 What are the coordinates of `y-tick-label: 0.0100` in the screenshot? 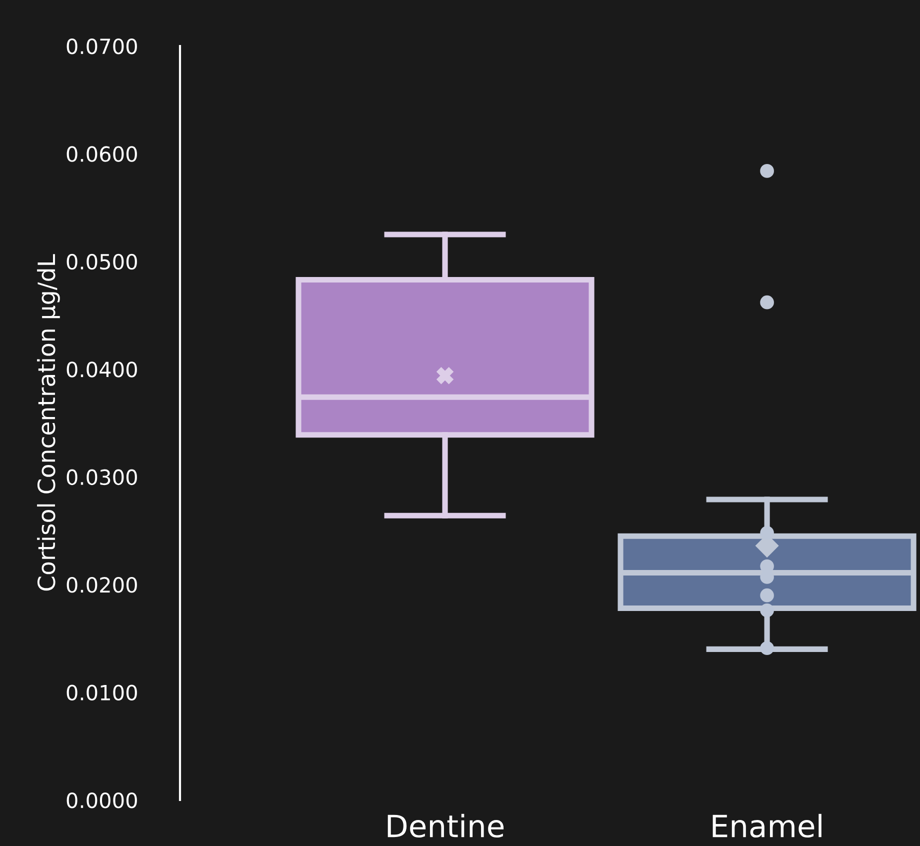 It's located at (101, 692).